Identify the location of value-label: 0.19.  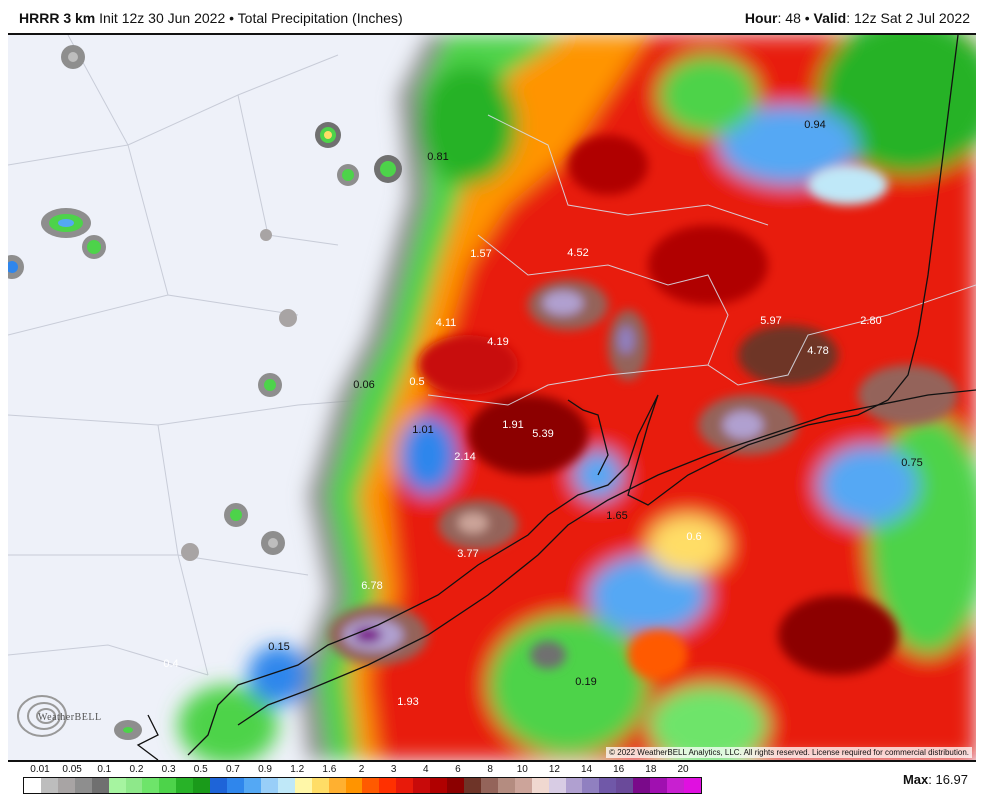
(586, 682).